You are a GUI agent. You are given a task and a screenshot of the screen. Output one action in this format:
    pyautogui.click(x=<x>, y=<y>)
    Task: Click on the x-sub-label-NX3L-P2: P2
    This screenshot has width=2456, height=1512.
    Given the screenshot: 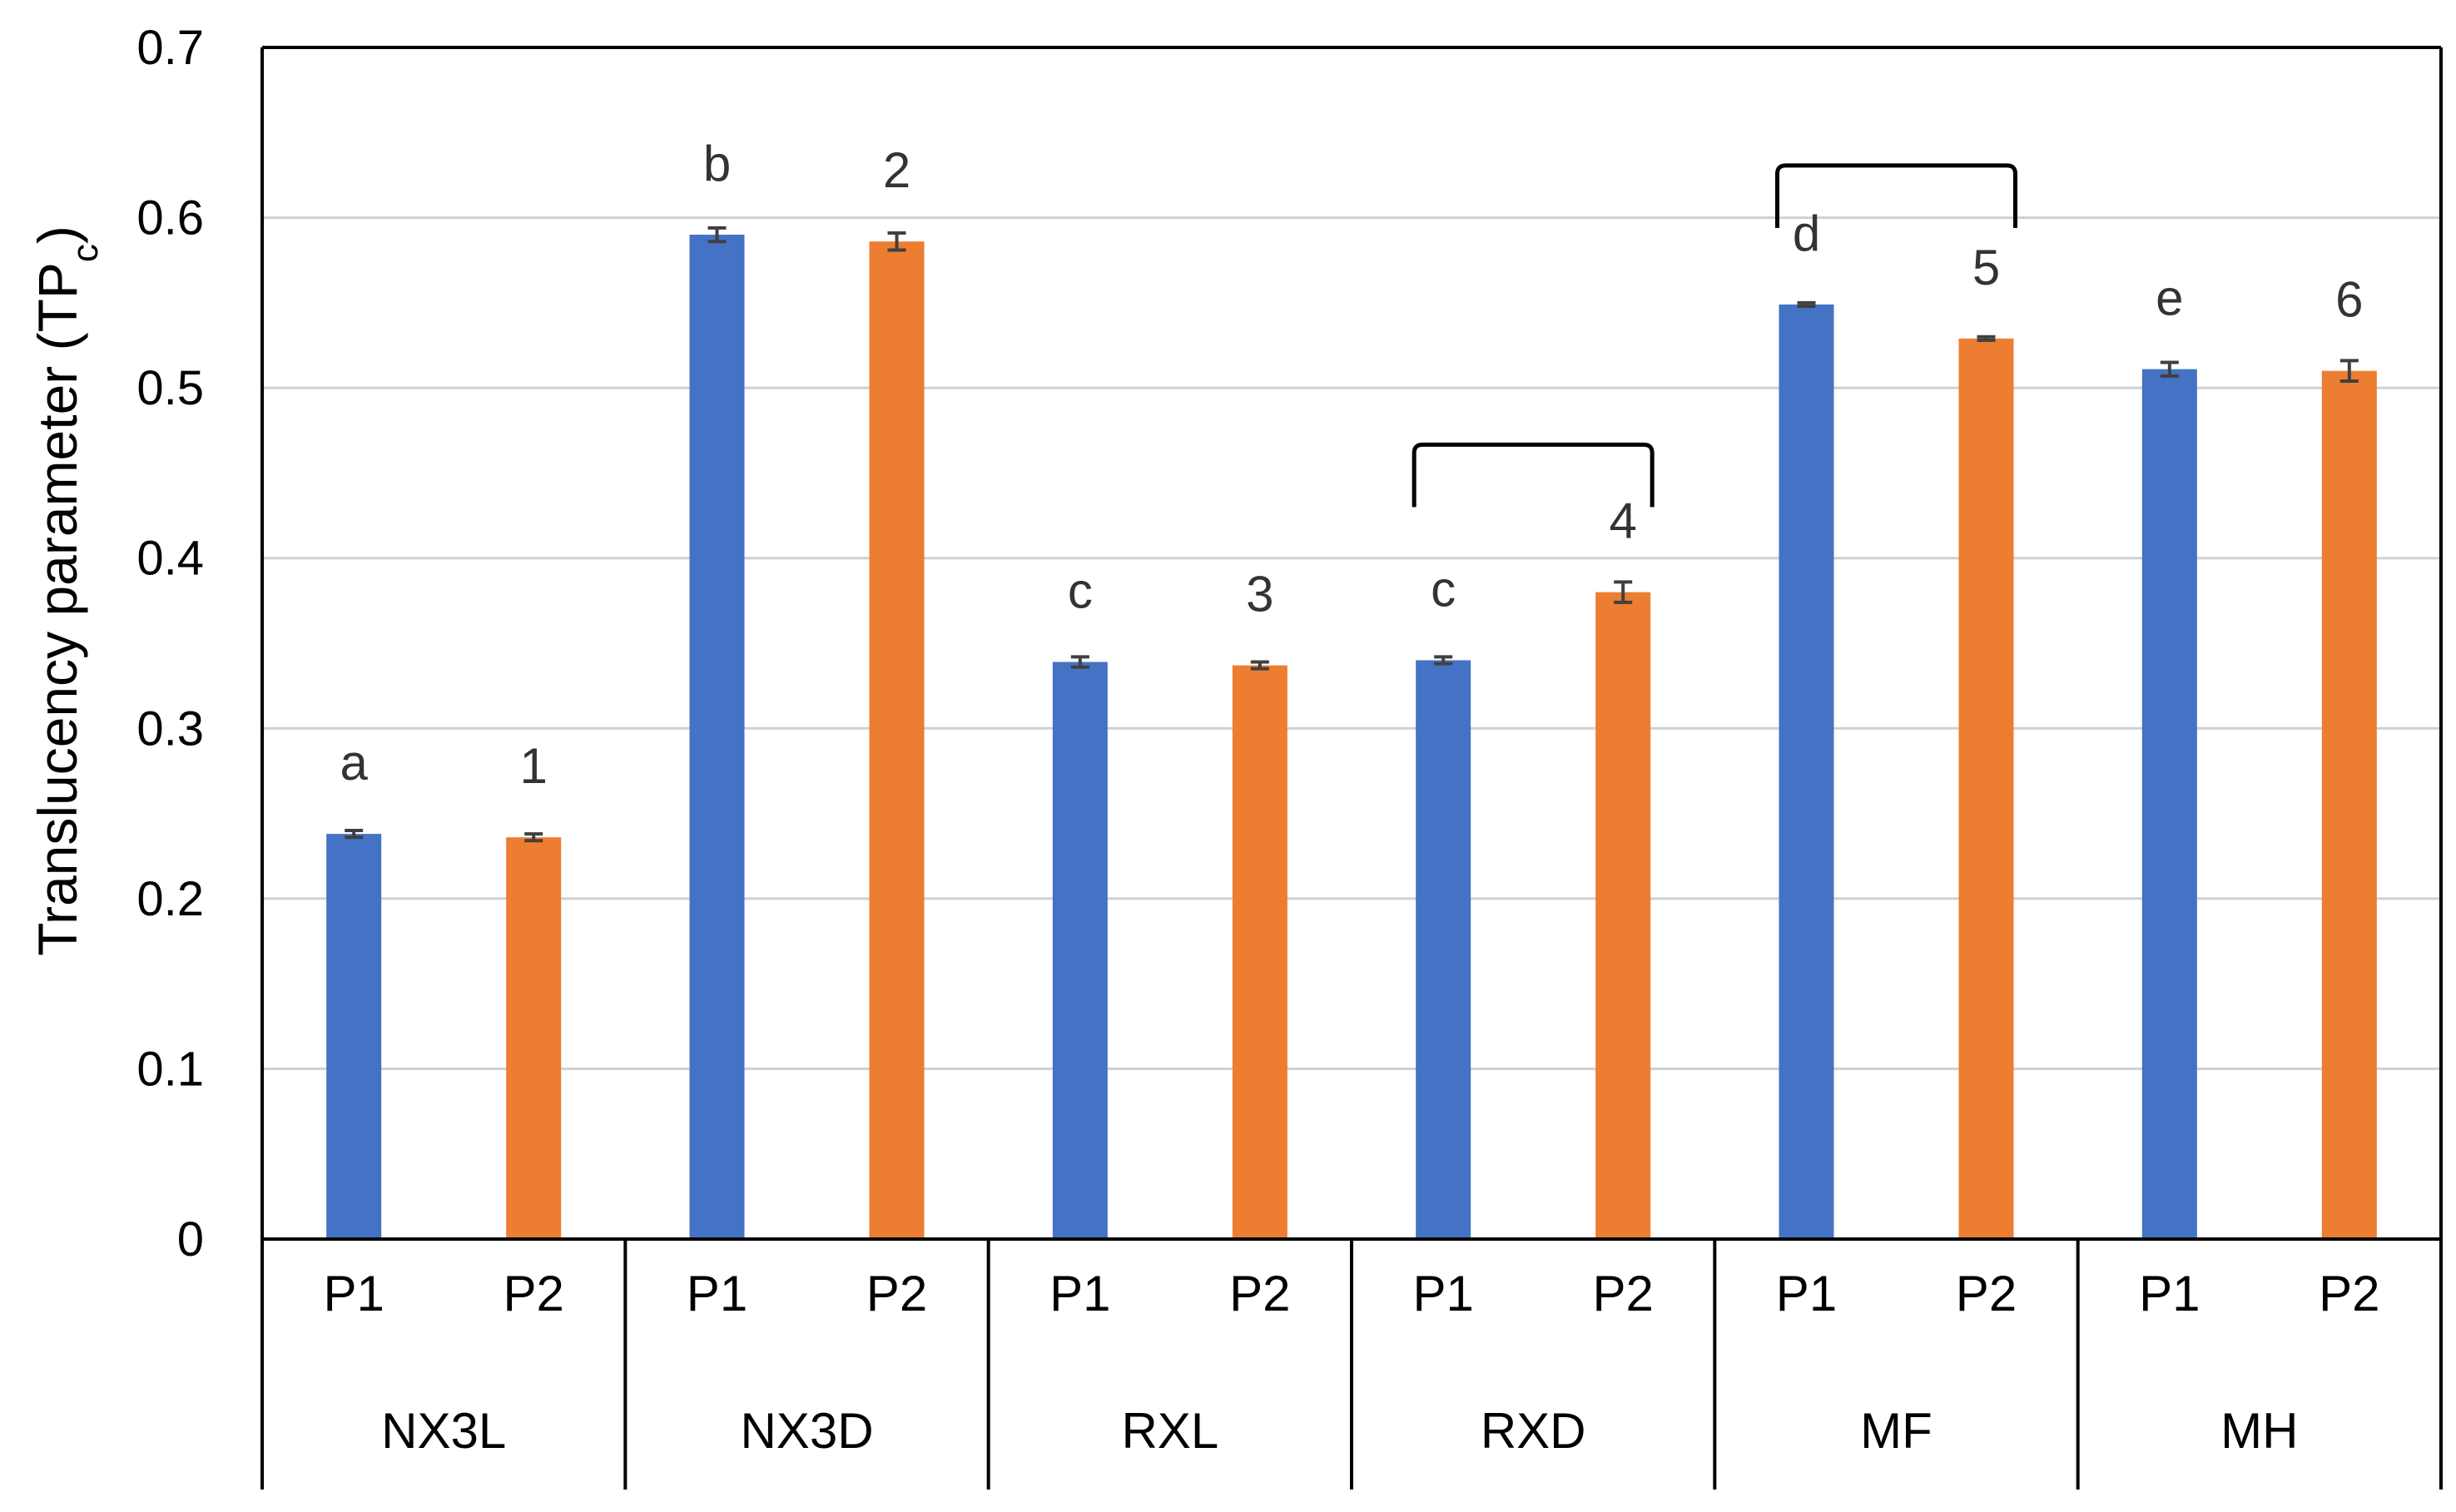 What is the action you would take?
    pyautogui.click(x=533, y=1293)
    